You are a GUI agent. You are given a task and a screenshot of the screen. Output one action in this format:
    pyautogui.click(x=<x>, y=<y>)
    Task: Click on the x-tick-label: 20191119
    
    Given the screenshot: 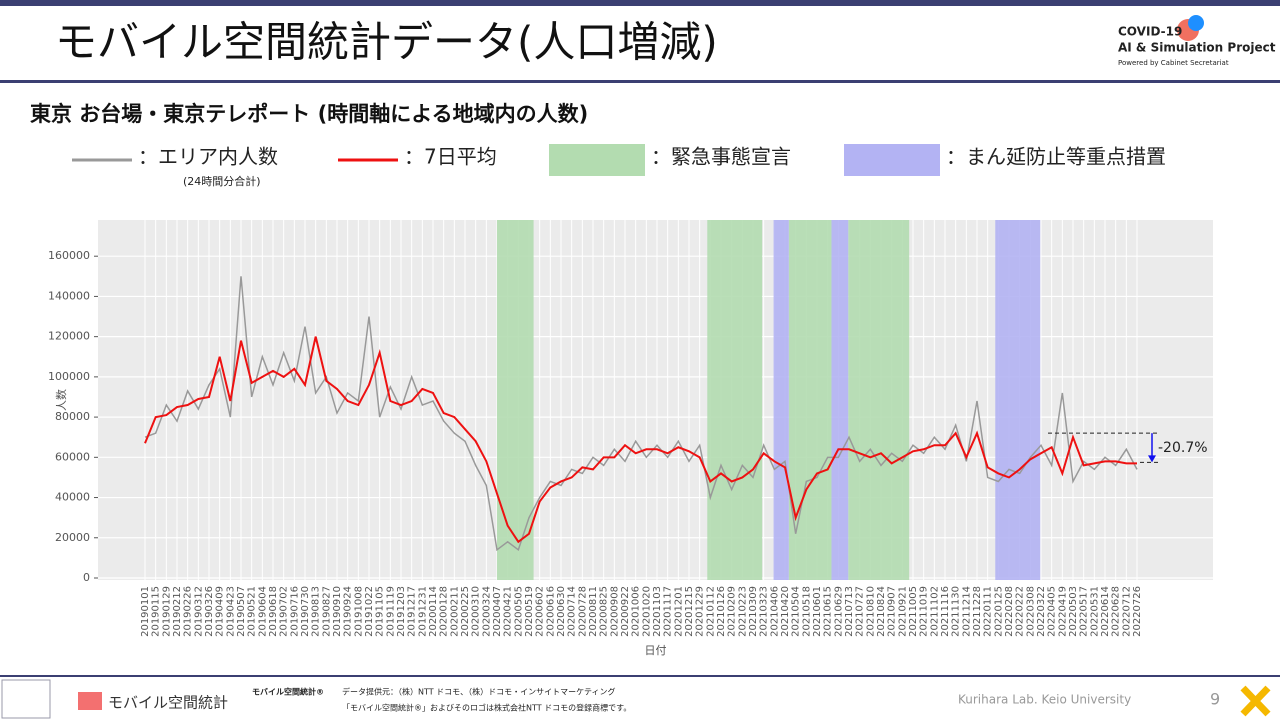 What is the action you would take?
    pyautogui.click(x=390, y=611)
    